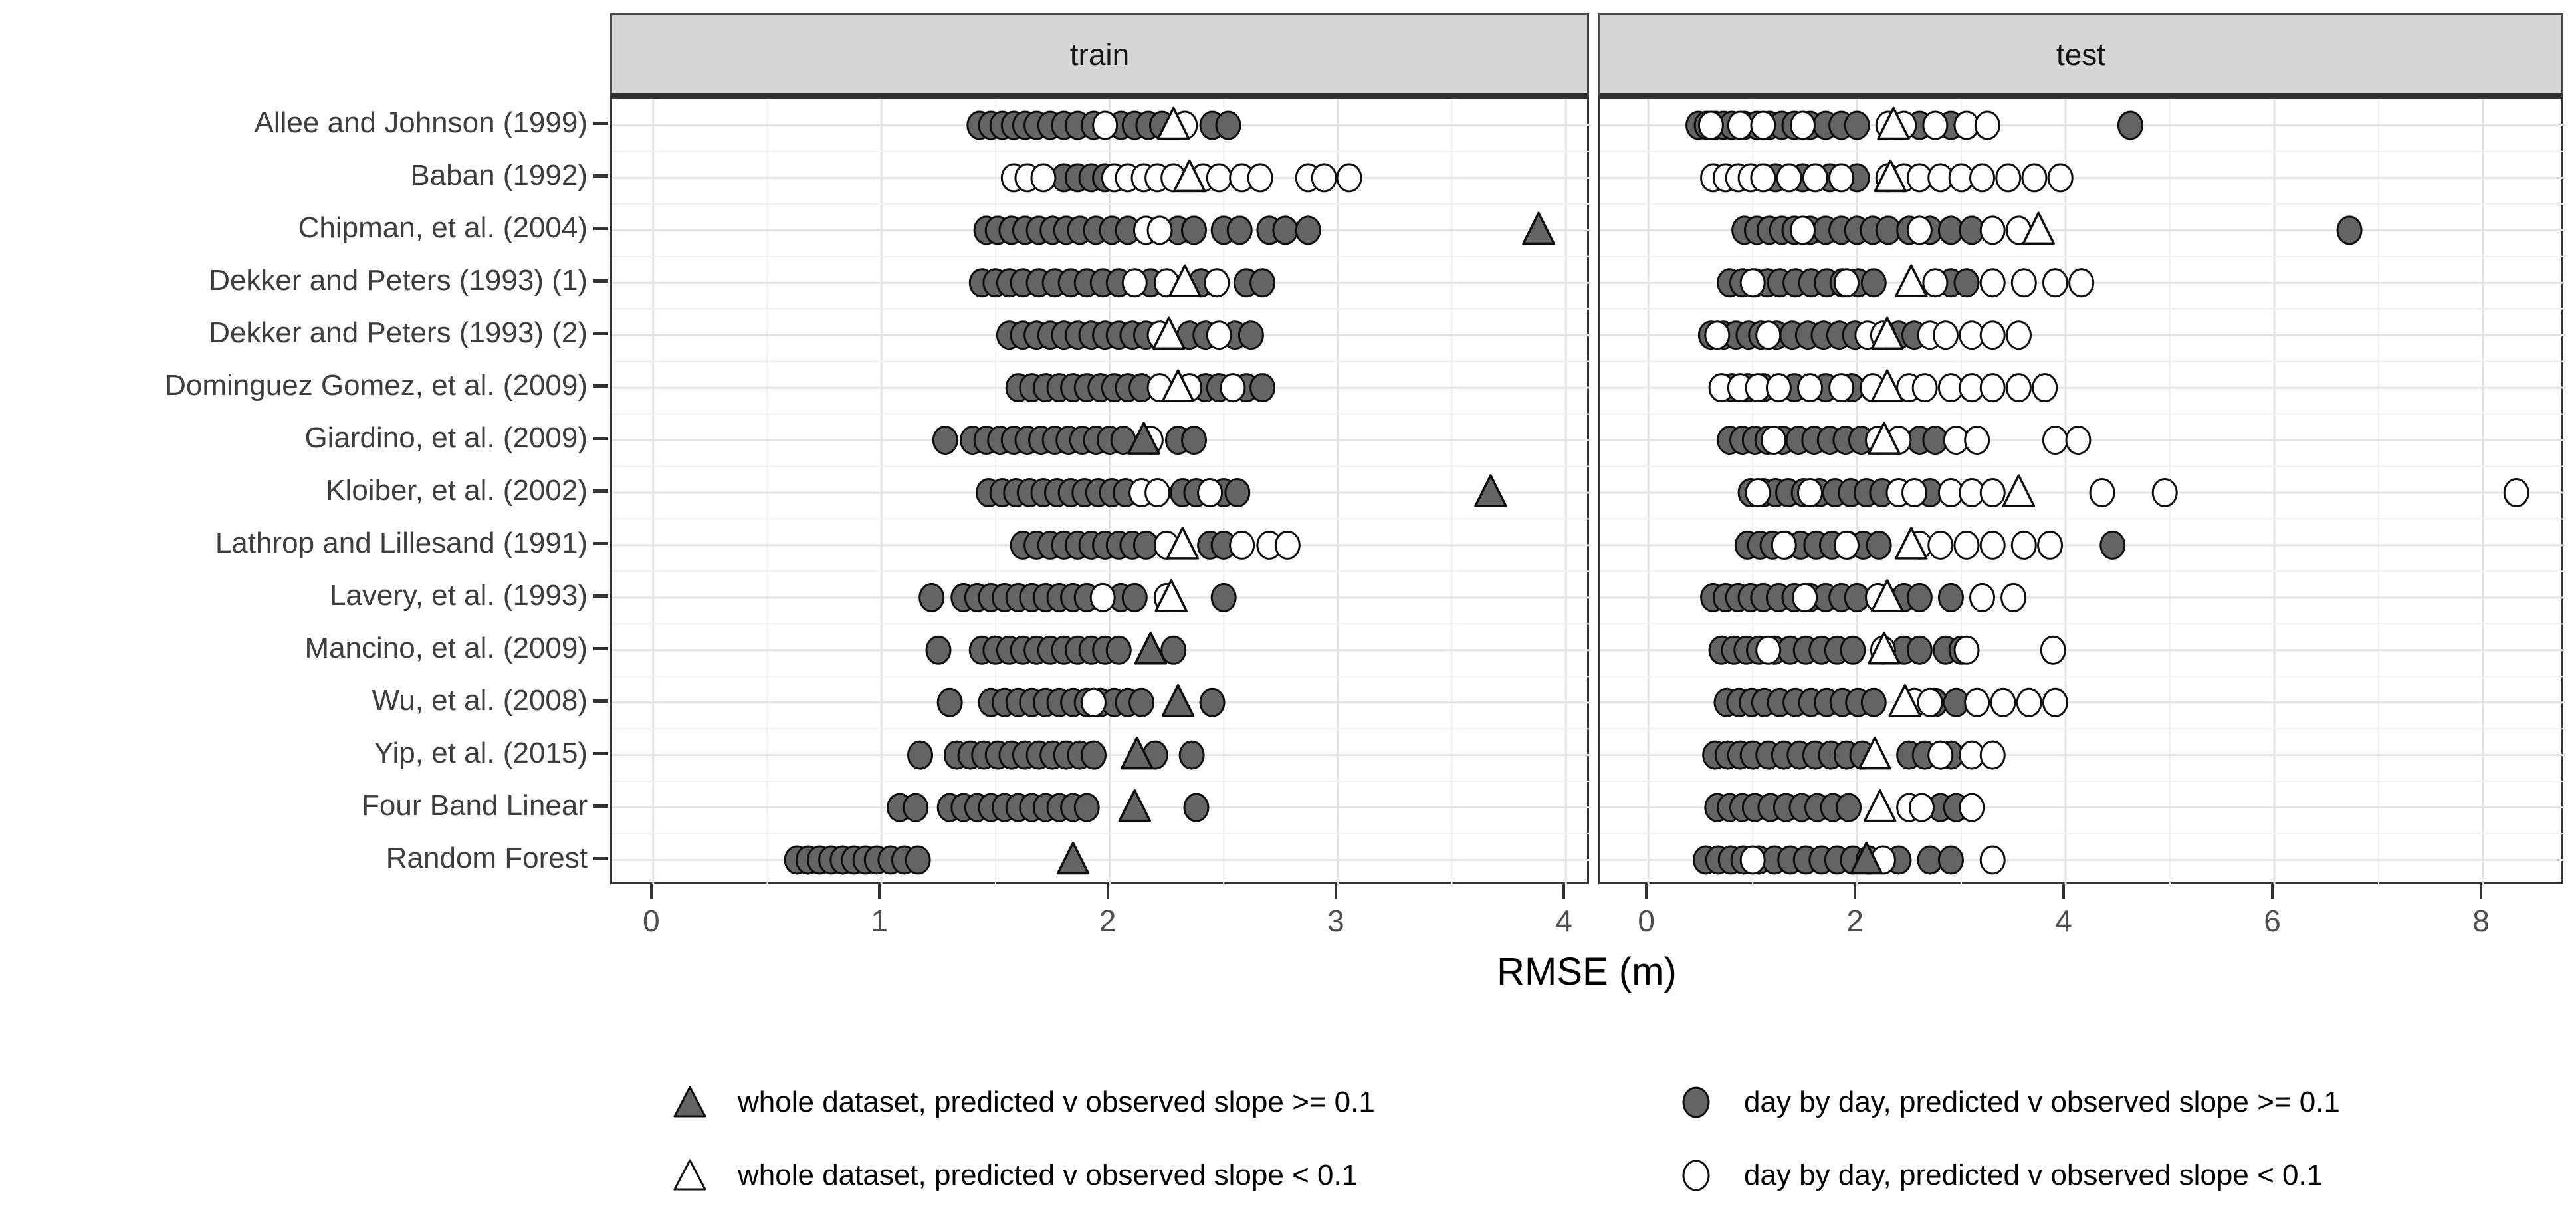 The image size is (2576, 1232). Describe the element at coordinates (458, 595) in the screenshot. I see `y-axis-label: Lavery, et al. (1993)` at that location.